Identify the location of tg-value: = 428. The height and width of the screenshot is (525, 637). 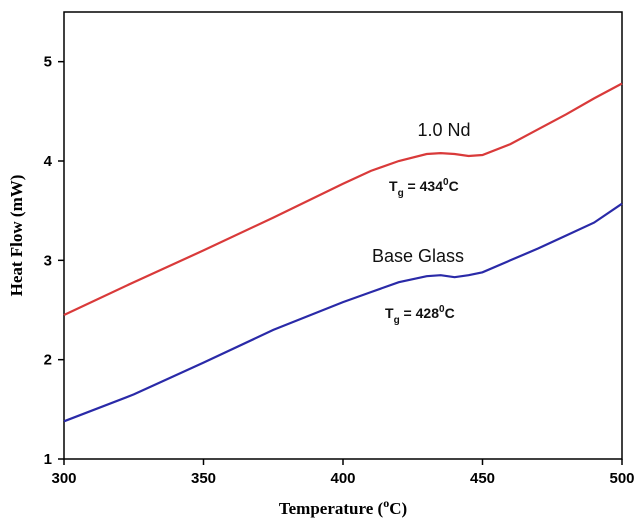
(420, 313).